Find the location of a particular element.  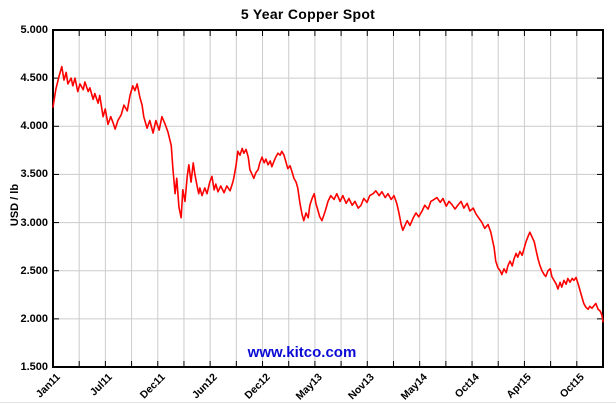

y-axis-label: 5.000 is located at coordinates (34, 30).